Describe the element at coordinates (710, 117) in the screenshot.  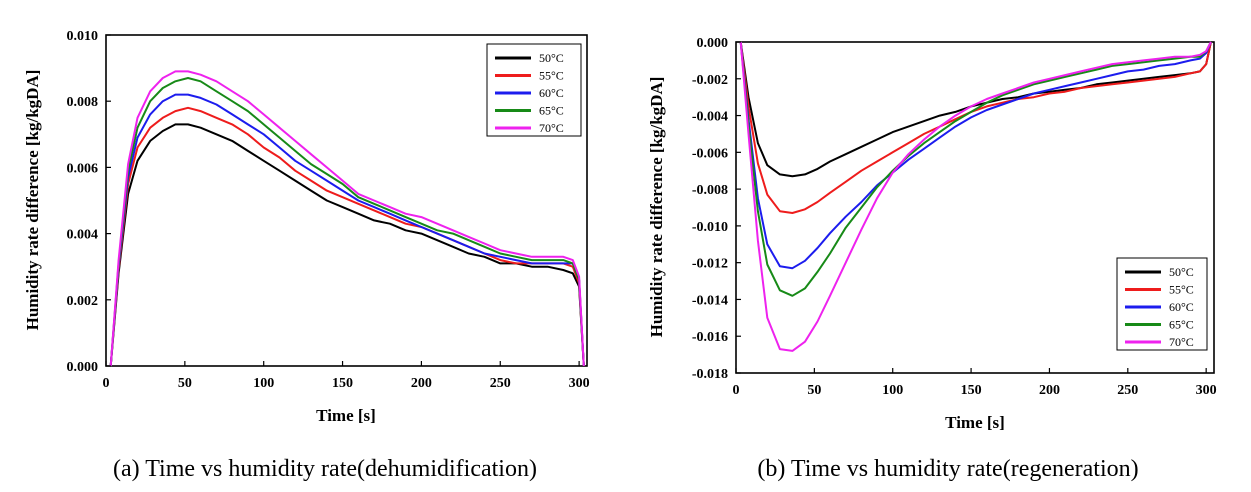
I see `y-tick-label: -0.004` at that location.